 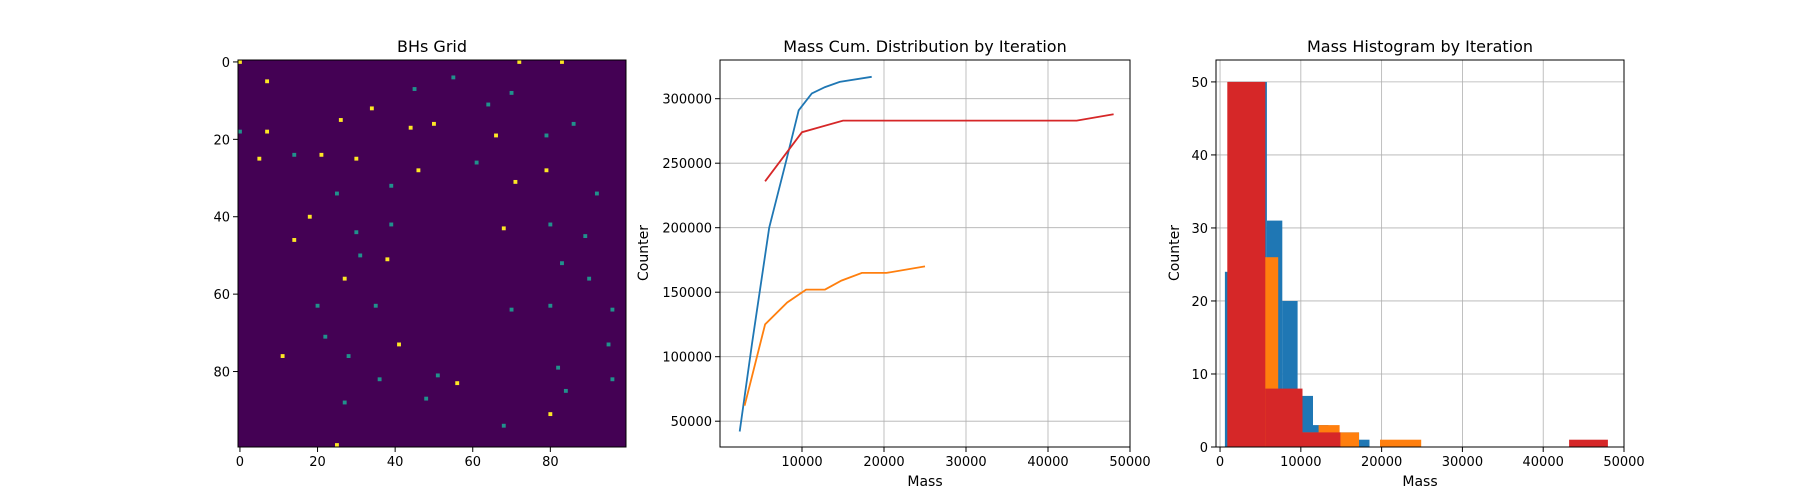 I want to click on histogram-xtick-label: 40000, so click(x=1543, y=462).